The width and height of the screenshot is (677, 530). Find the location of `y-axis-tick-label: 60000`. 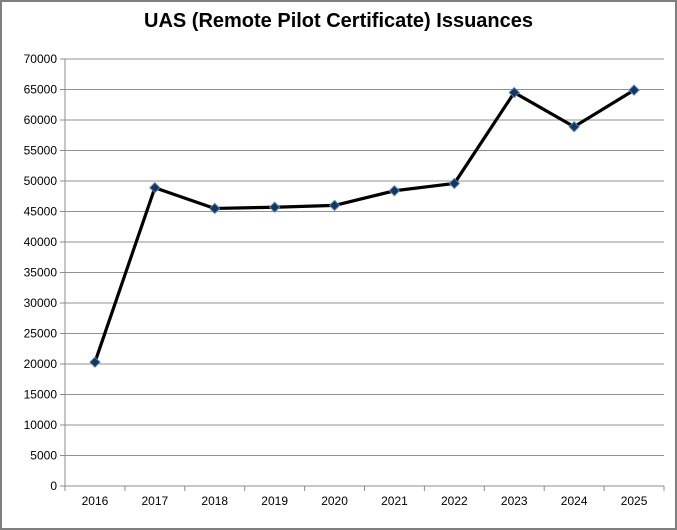

y-axis-tick-label: 60000 is located at coordinates (41, 120).